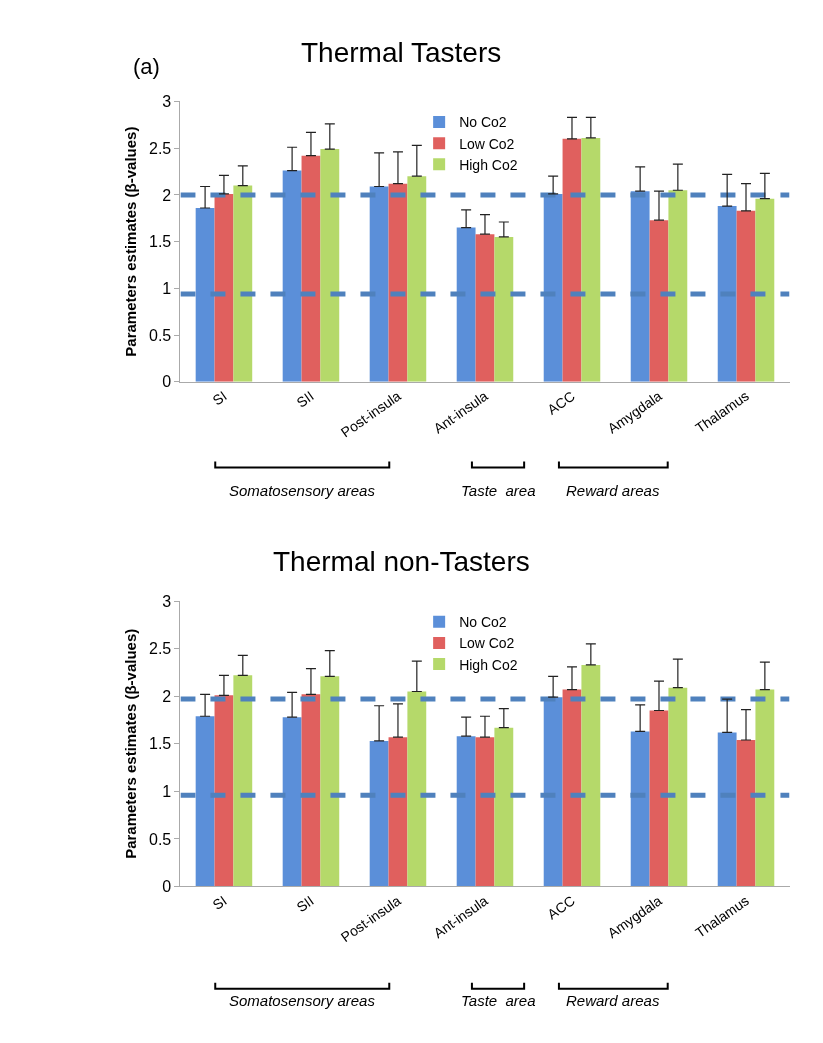 Image resolution: width=823 pixels, height=1043 pixels. What do you see at coordinates (561, 402) in the screenshot?
I see `x-tick-label: ACC` at bounding box center [561, 402].